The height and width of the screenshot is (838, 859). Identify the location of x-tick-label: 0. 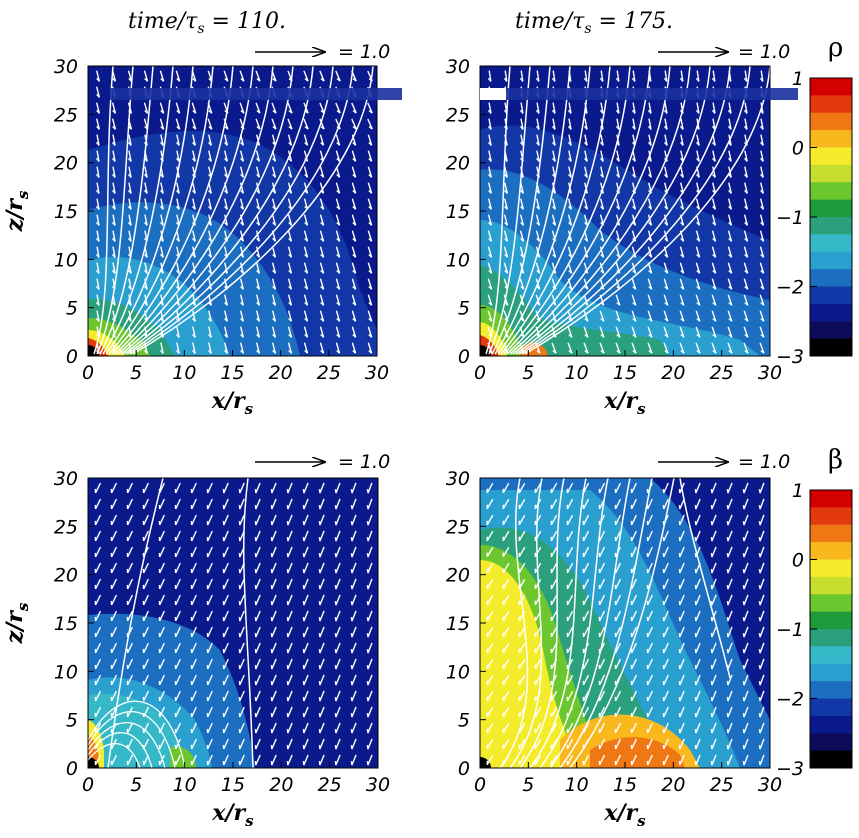
(480, 785).